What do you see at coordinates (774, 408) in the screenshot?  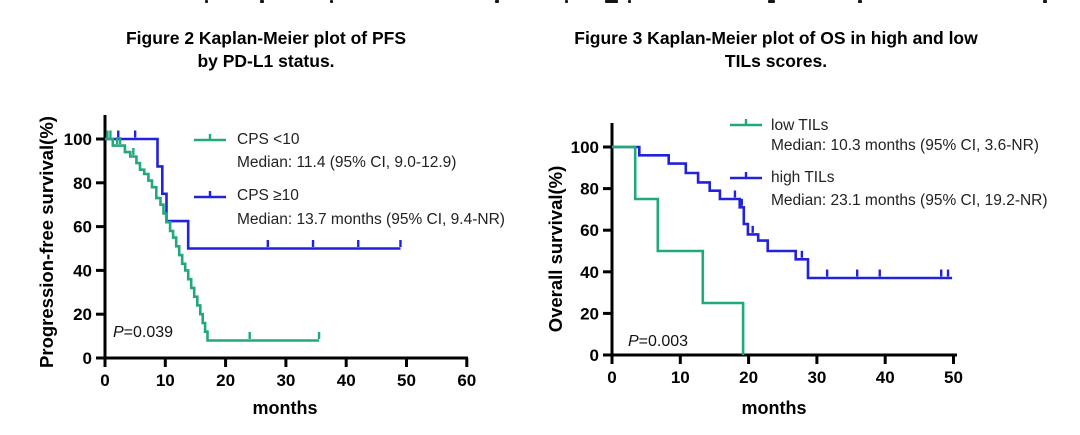 I see `os-x-axis-label: months` at bounding box center [774, 408].